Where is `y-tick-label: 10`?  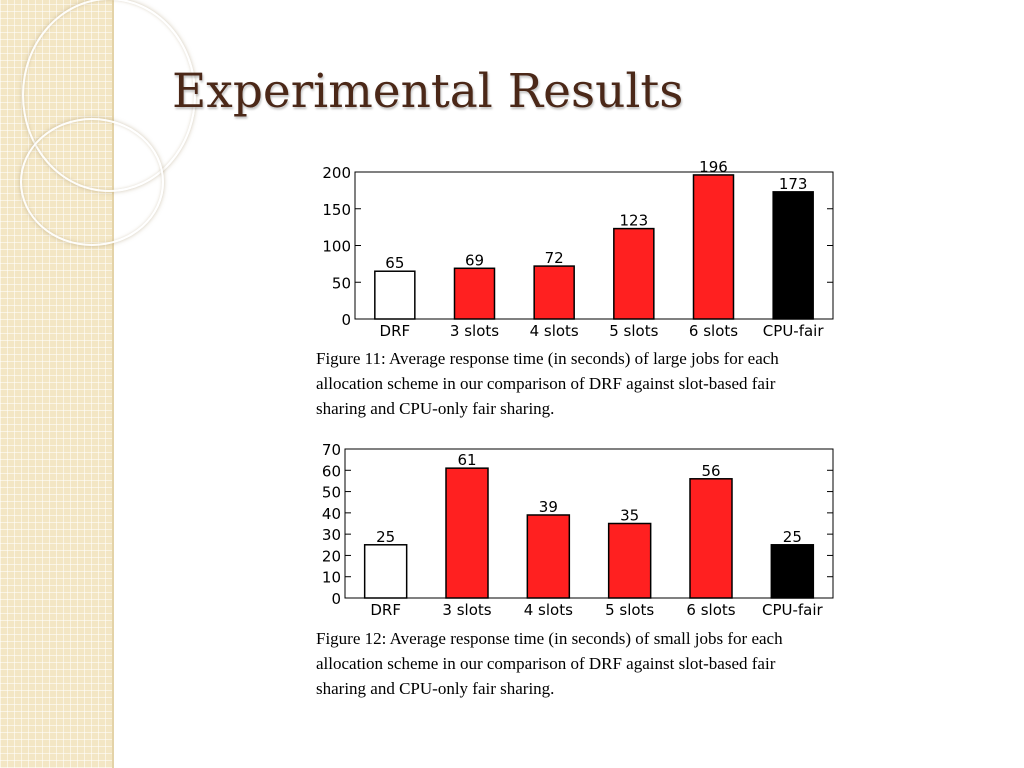 y-tick-label: 10 is located at coordinates (331, 578).